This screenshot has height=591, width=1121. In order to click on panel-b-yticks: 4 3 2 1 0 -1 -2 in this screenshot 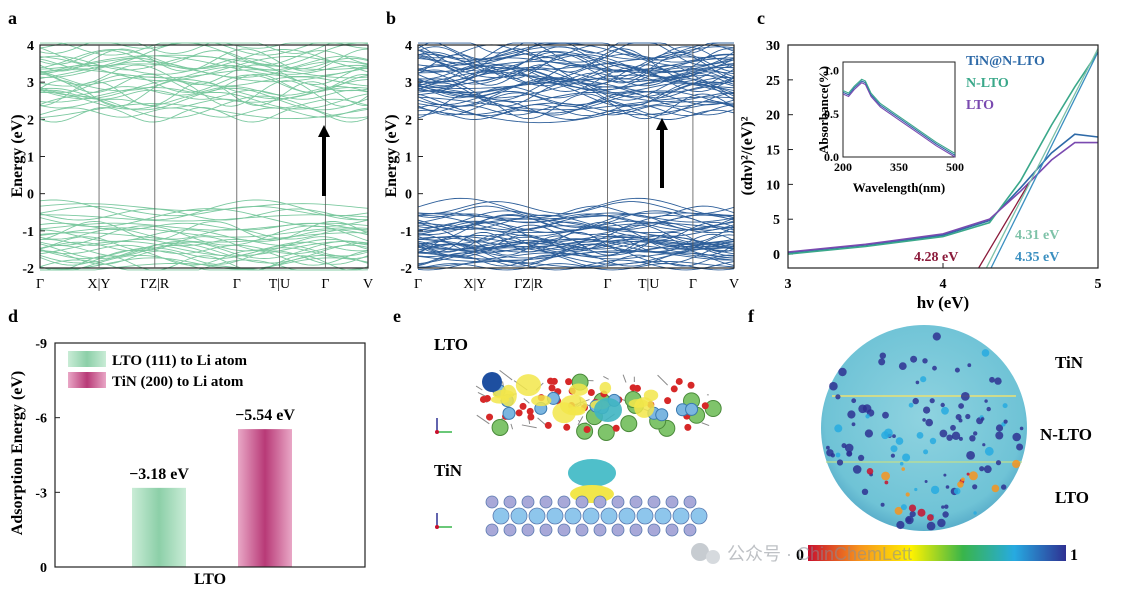, I will do `click(411, 158)`.